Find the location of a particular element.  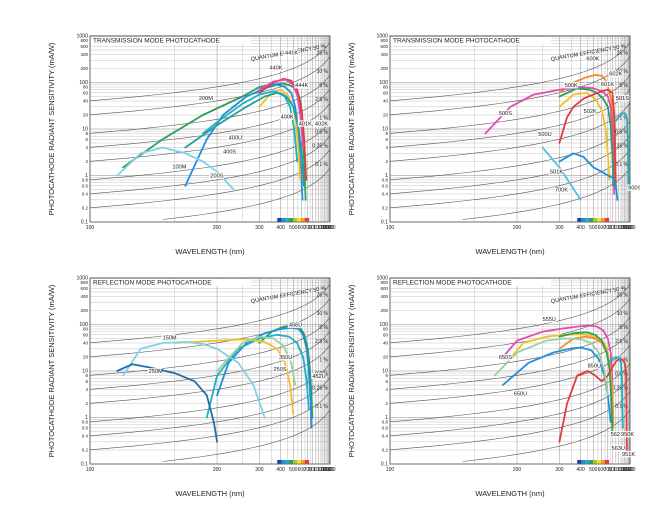

x-tick-label: 1400 is located at coordinates (325, 470).